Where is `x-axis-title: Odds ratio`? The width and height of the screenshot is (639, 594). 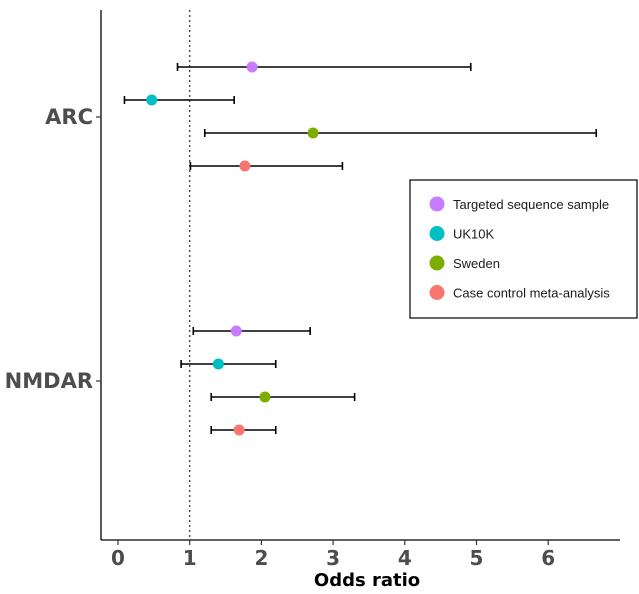 x-axis-title: Odds ratio is located at coordinates (367, 580).